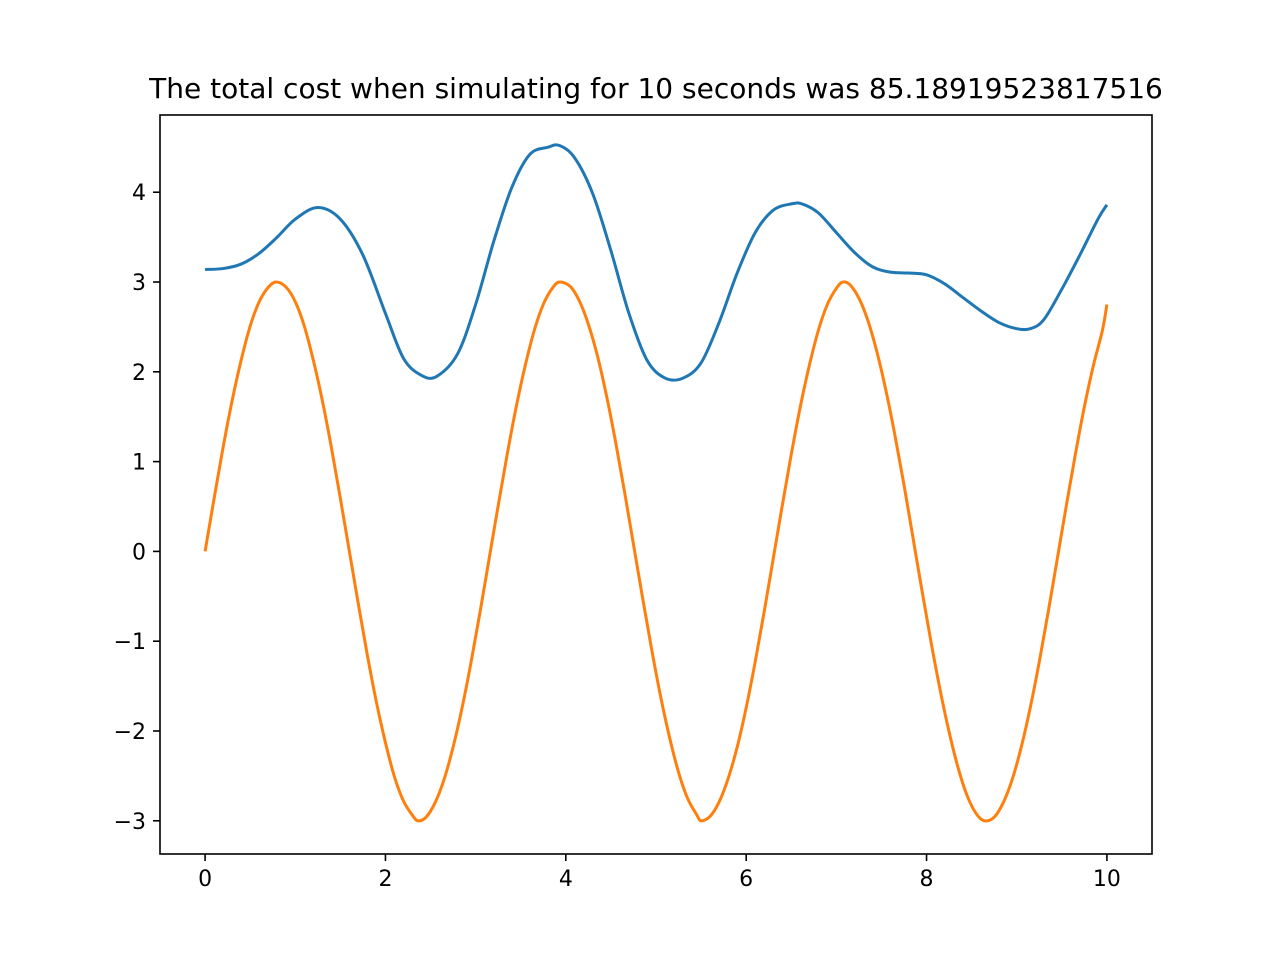 The image size is (1280, 960). Describe the element at coordinates (130, 642) in the screenshot. I see `y-tick-label: −1` at that location.